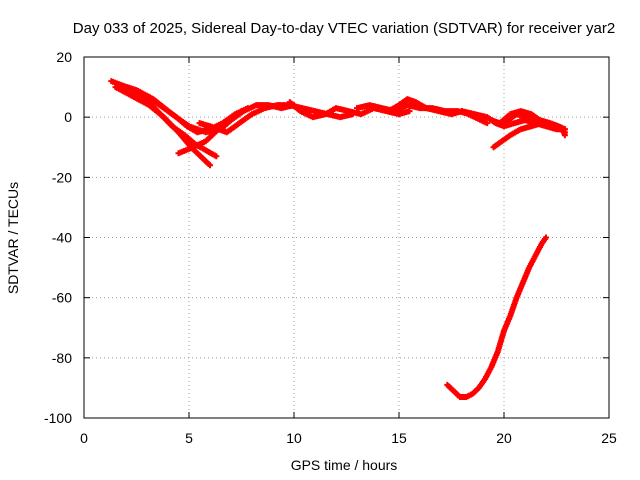 The width and height of the screenshot is (640, 480). What do you see at coordinates (13, 238) in the screenshot?
I see `y-axis-title: SDTVAR / TECUs` at bounding box center [13, 238].